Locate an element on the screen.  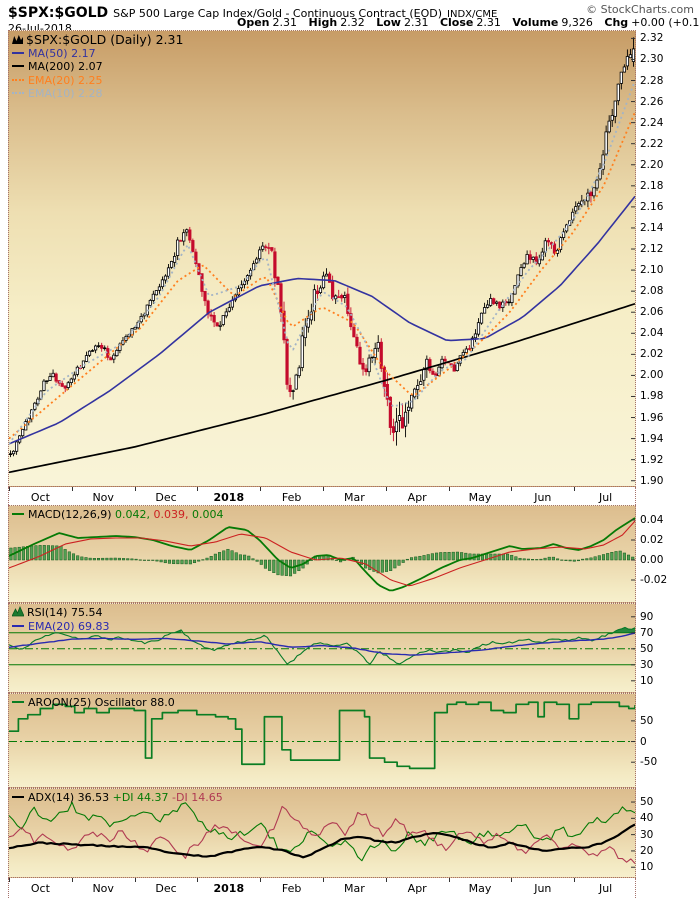
legend-text: EMA(10) 2.28 is located at coordinates (65, 93).